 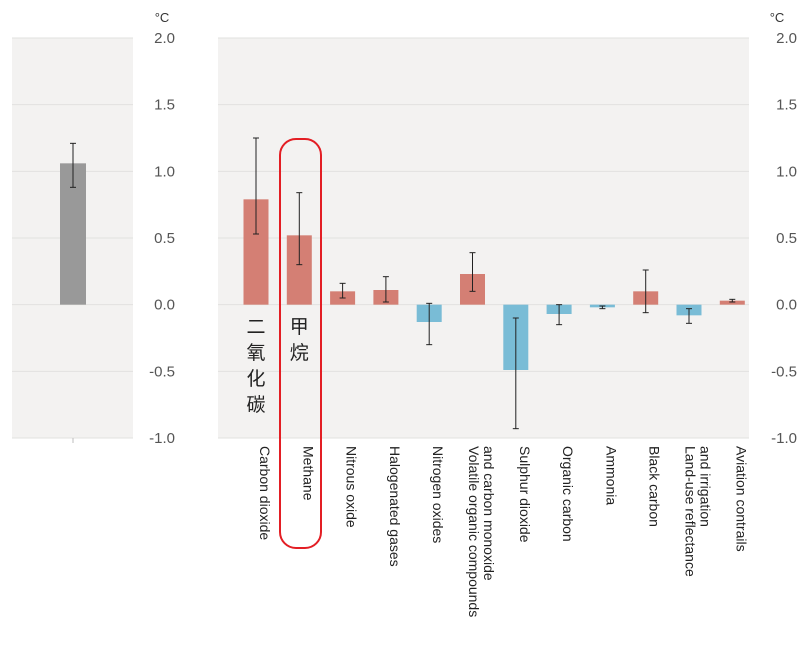 What do you see at coordinates (164, 105) in the screenshot?
I see `left-tick-label: 1.5` at bounding box center [164, 105].